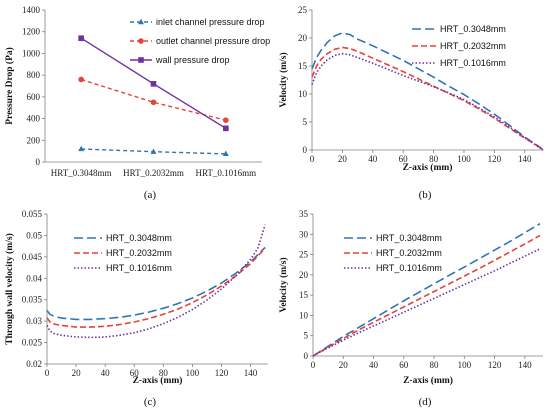  What do you see at coordinates (34, 140) in the screenshot?
I see `y-tick-label: 200` at bounding box center [34, 140].